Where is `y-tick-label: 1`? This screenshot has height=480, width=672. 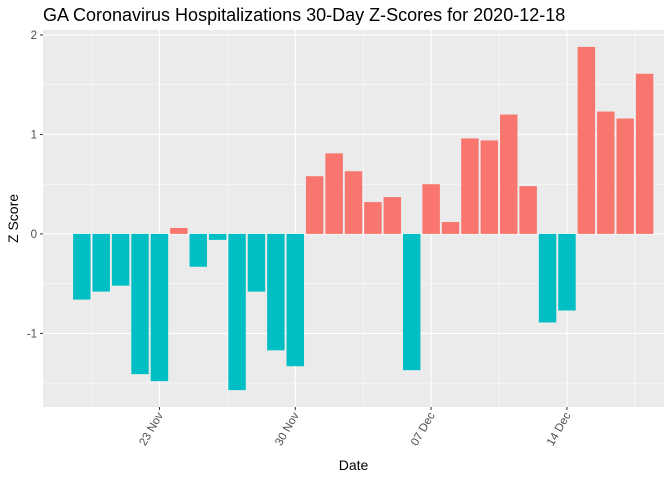
y-tick-label: 1 is located at coordinates (34, 135).